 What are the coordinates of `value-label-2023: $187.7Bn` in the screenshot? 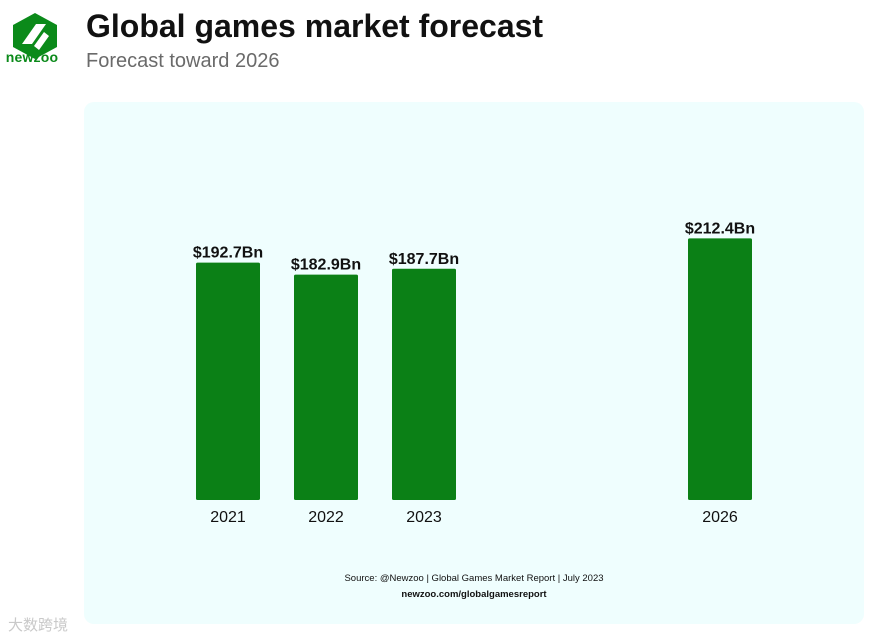 It's located at (424, 259).